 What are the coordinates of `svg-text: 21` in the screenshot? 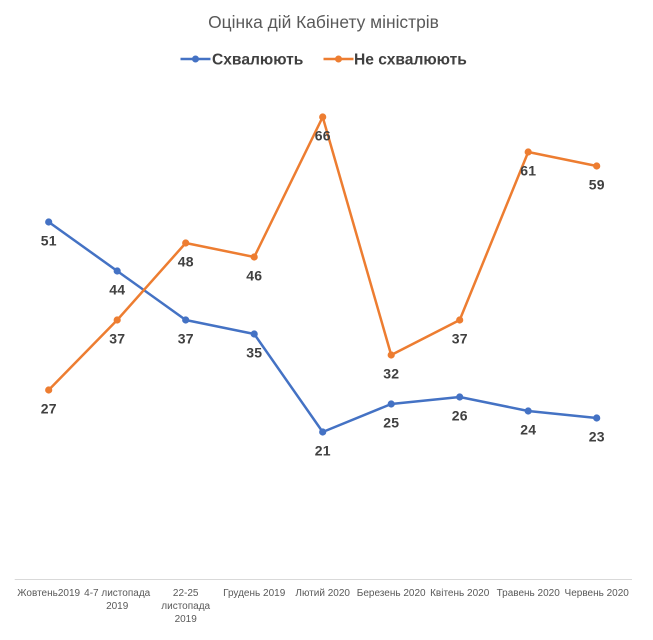 It's located at (323, 451).